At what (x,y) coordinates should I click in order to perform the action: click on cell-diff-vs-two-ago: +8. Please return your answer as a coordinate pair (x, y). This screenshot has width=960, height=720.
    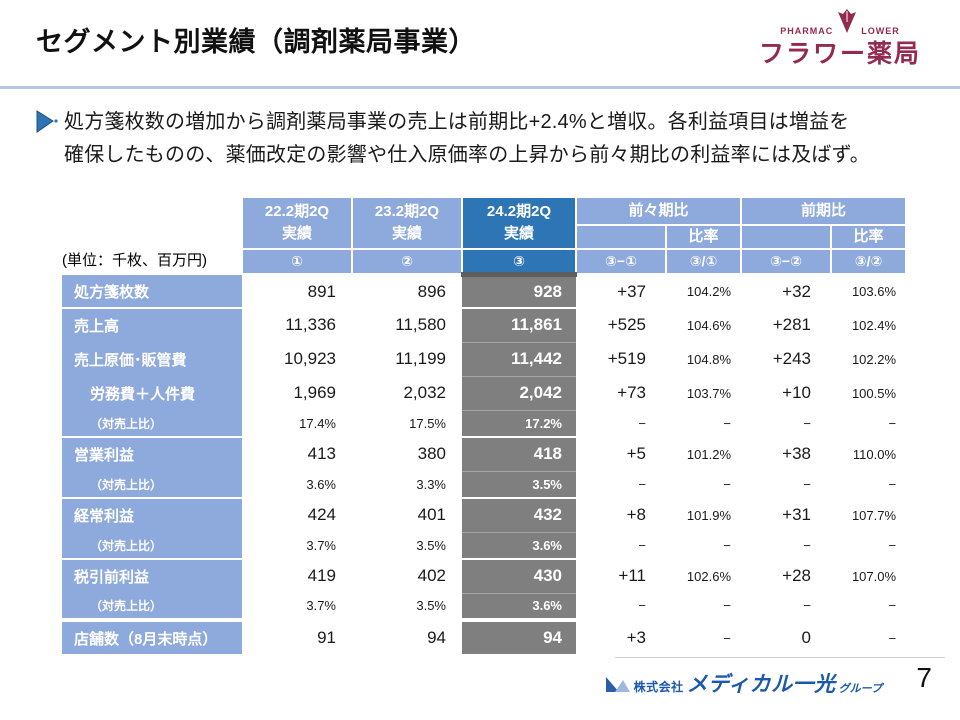
    Looking at the image, I should click on (636, 514).